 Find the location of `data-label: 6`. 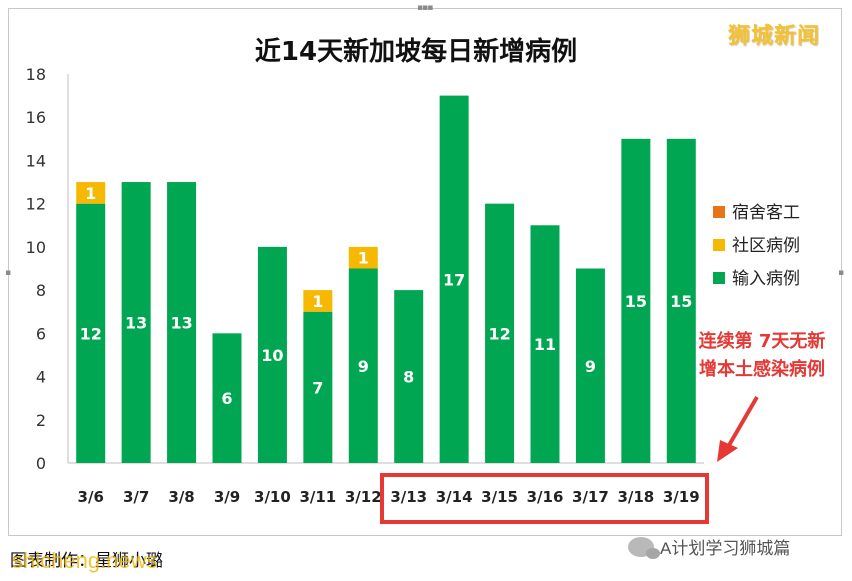

data-label: 6 is located at coordinates (226, 398).